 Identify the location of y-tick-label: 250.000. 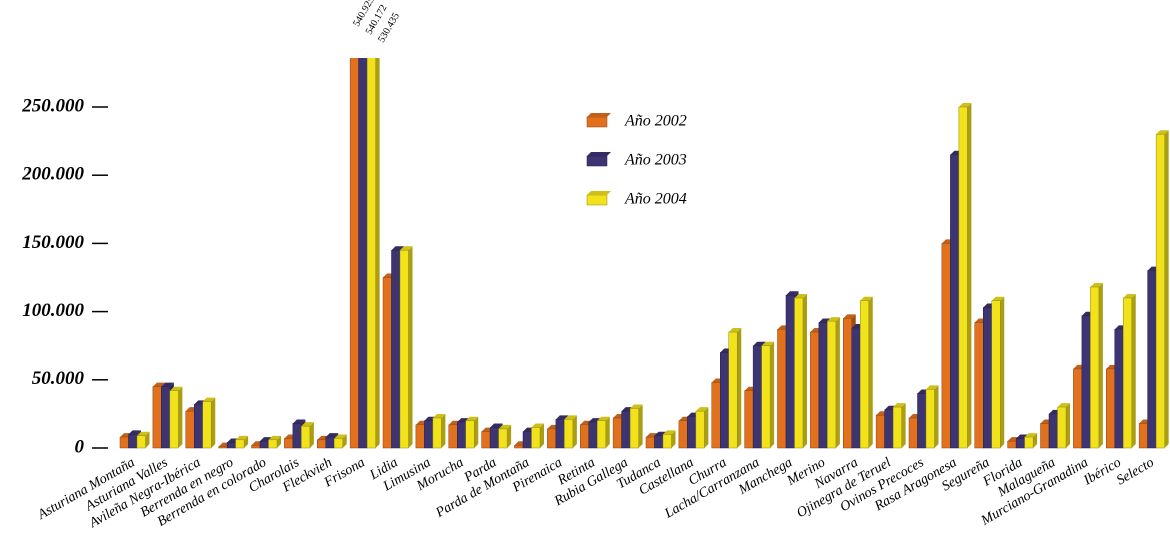
(52, 105).